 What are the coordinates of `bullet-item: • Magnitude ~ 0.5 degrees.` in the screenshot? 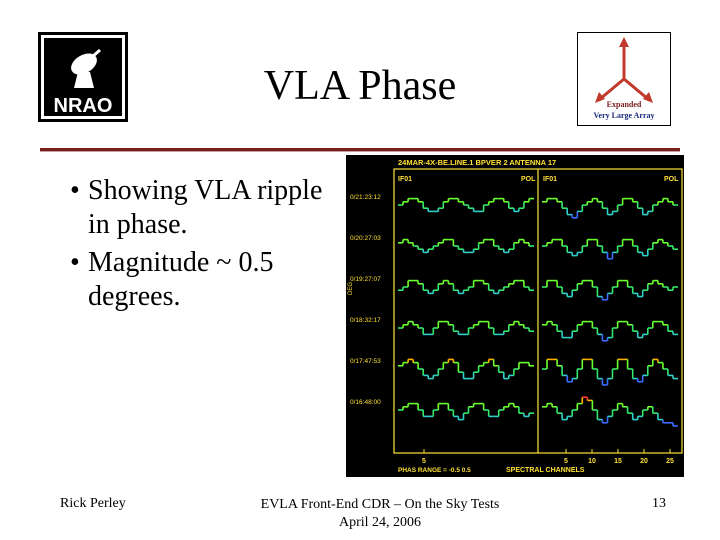 It's located at (205, 280).